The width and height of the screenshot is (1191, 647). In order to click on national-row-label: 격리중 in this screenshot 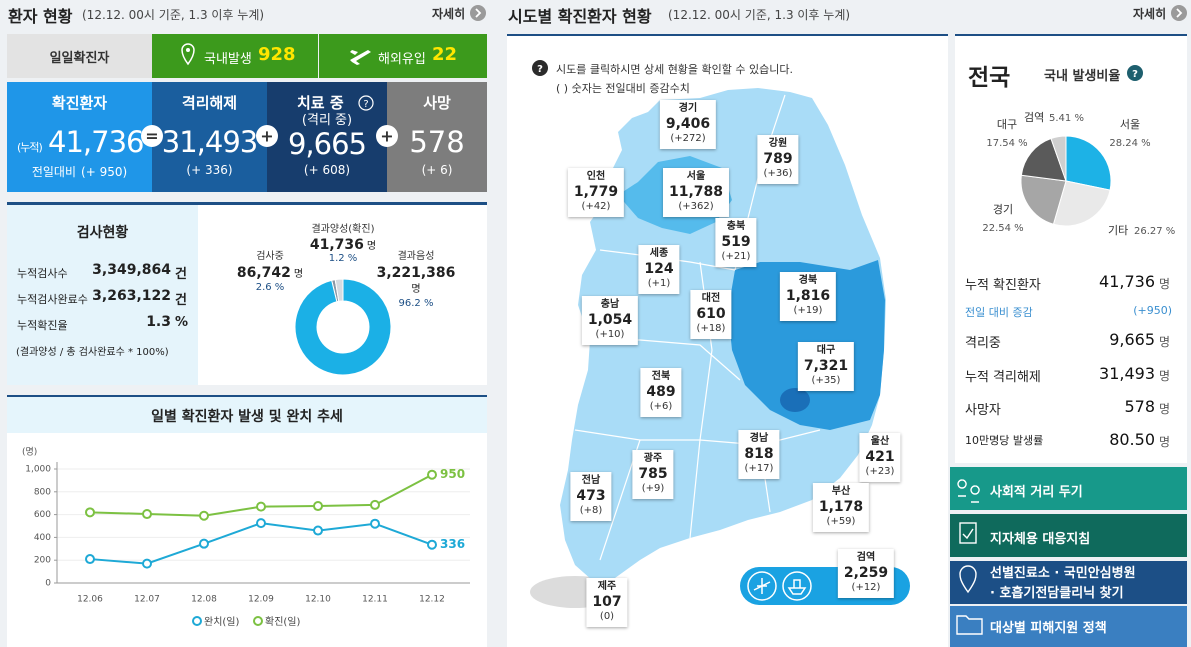, I will do `click(983, 343)`.